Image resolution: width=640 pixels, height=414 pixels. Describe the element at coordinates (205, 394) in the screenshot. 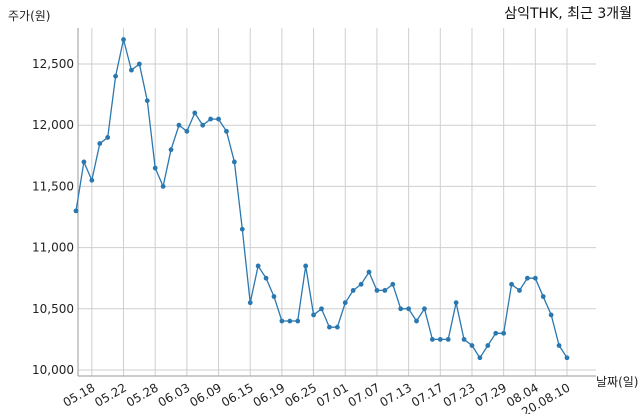

I see `x-tick-label: 06.09` at that location.